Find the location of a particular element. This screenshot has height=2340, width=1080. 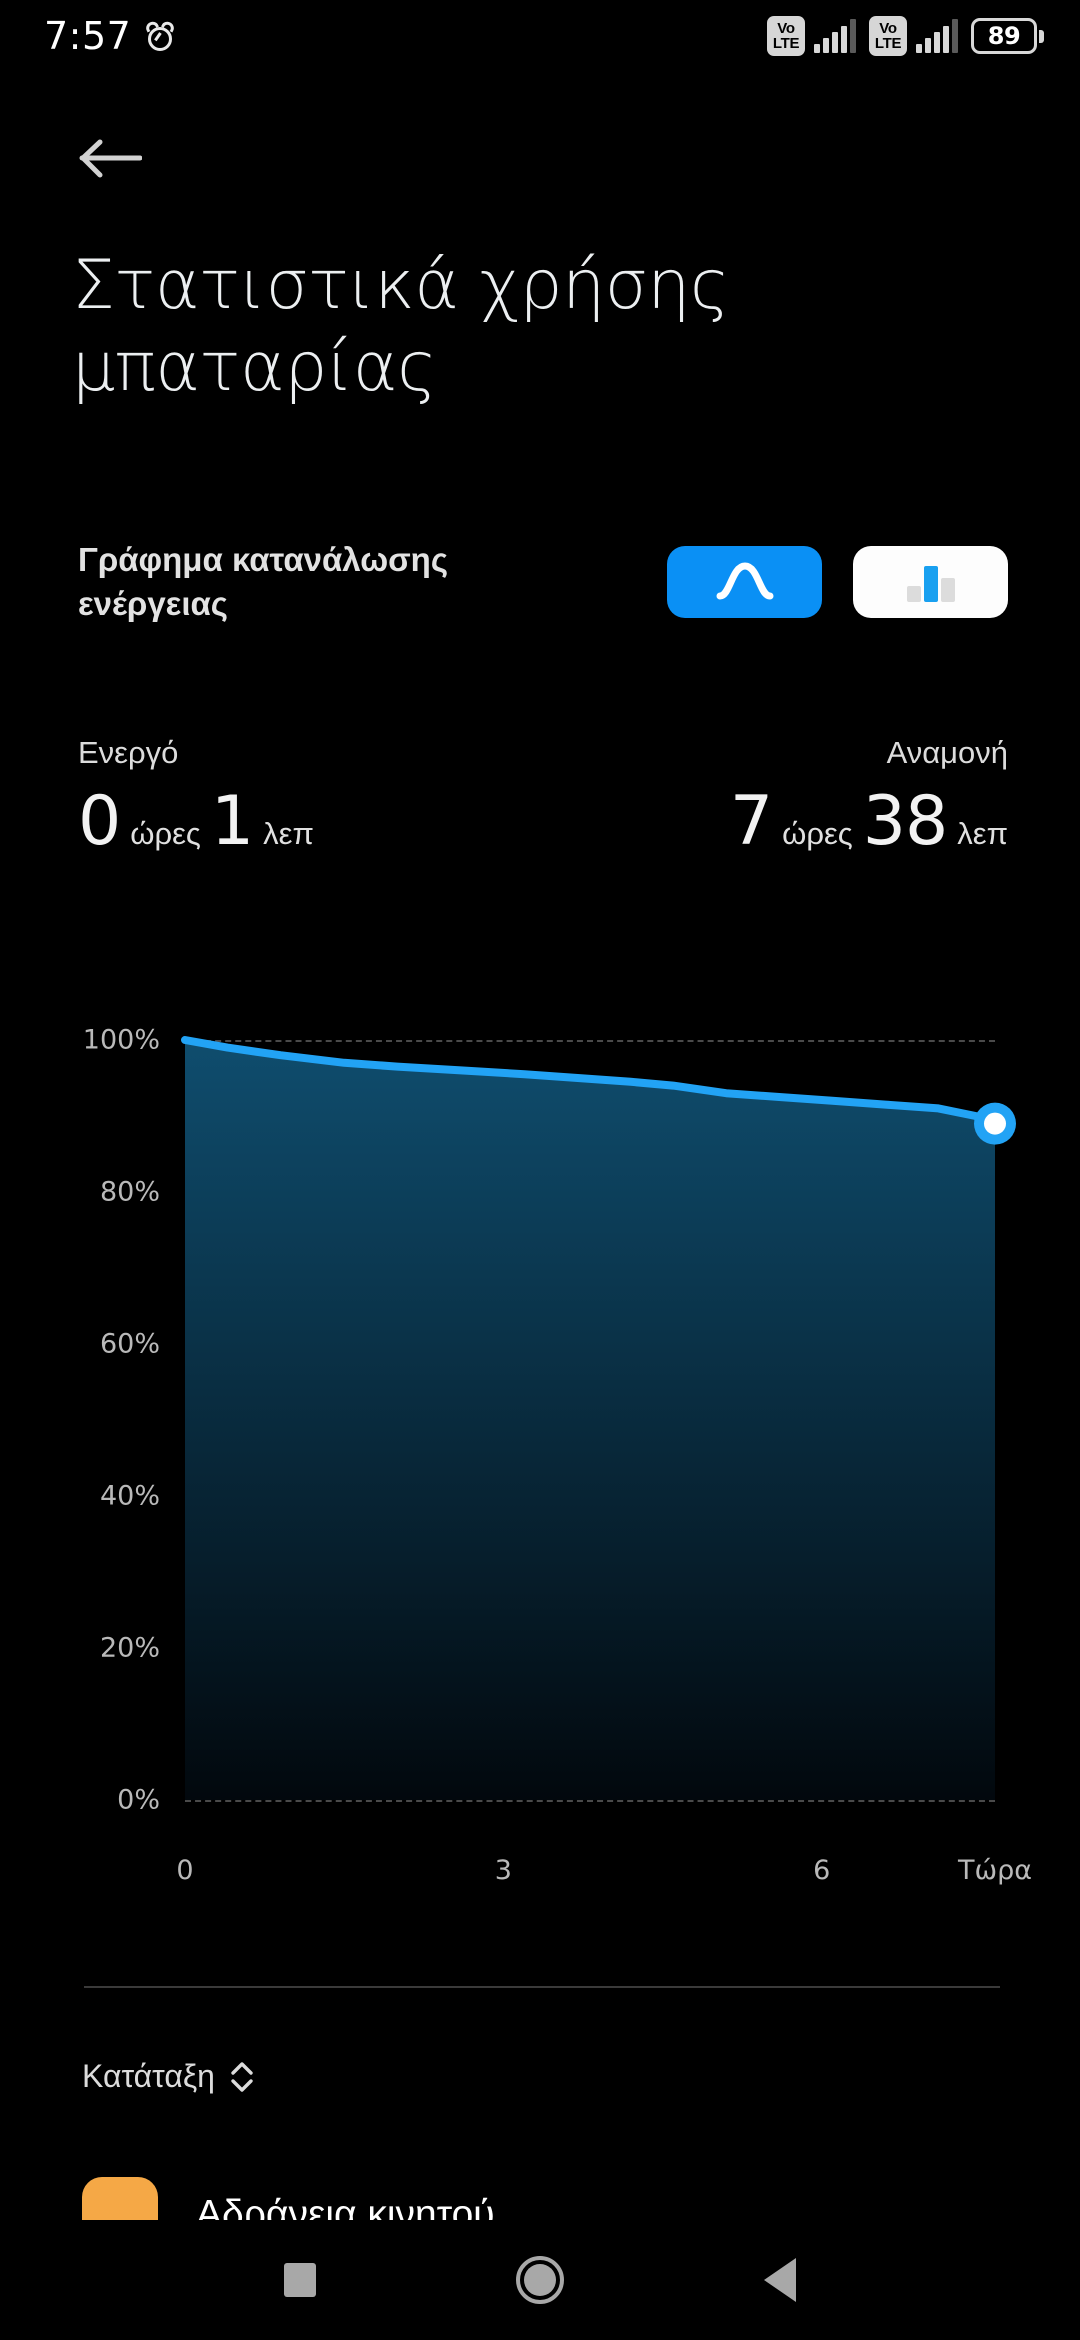

bar-chart-icon is located at coordinates (930, 584).